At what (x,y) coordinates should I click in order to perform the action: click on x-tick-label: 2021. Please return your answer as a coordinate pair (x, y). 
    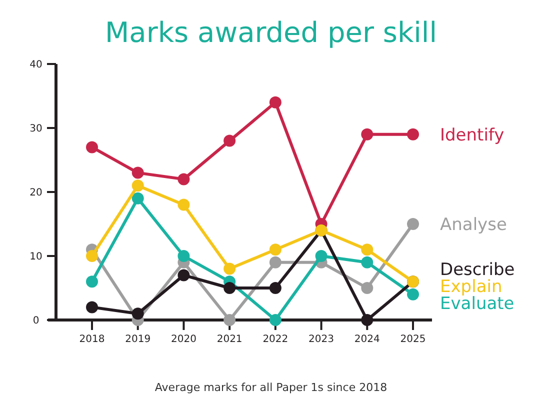
    Looking at the image, I should click on (229, 339).